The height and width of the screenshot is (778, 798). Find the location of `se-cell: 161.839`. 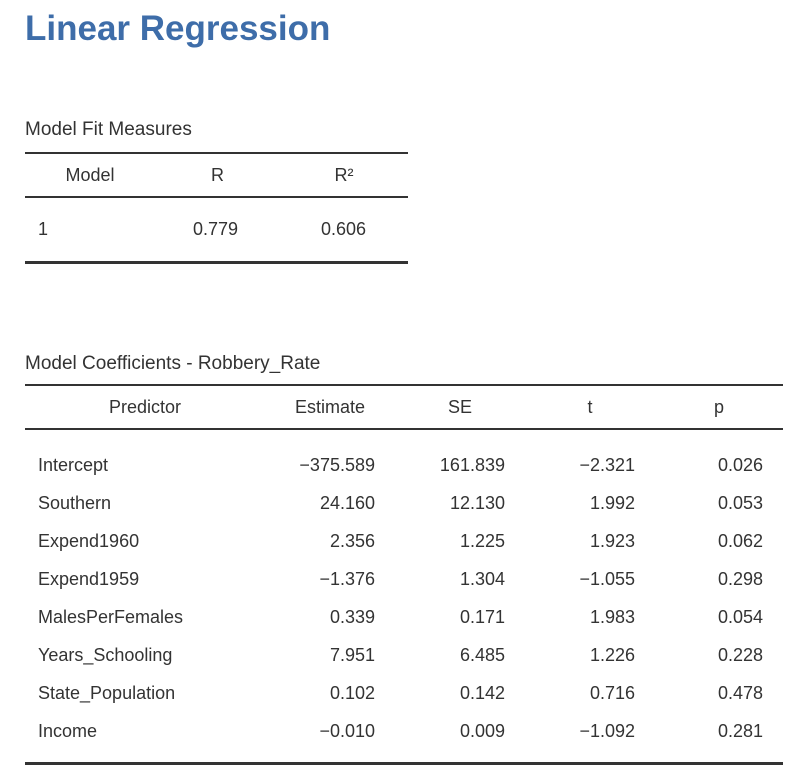

se-cell: 161.839 is located at coordinates (472, 465).